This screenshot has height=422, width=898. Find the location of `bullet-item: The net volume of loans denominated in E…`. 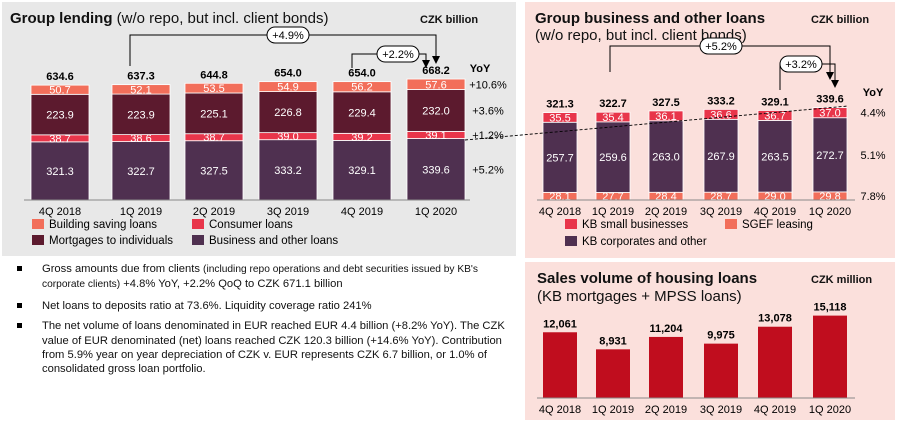

bullet-item: The net volume of loans denominated in E… is located at coordinates (266, 348).